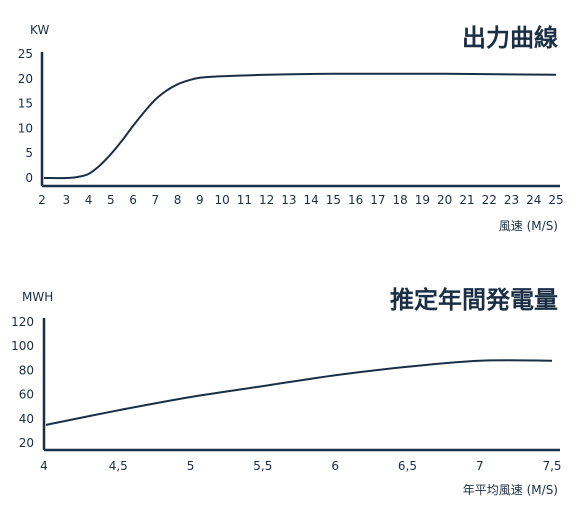 This screenshot has height=511, width=575. Describe the element at coordinates (466, 200) in the screenshot. I see `x-tick-label: 21` at that location.